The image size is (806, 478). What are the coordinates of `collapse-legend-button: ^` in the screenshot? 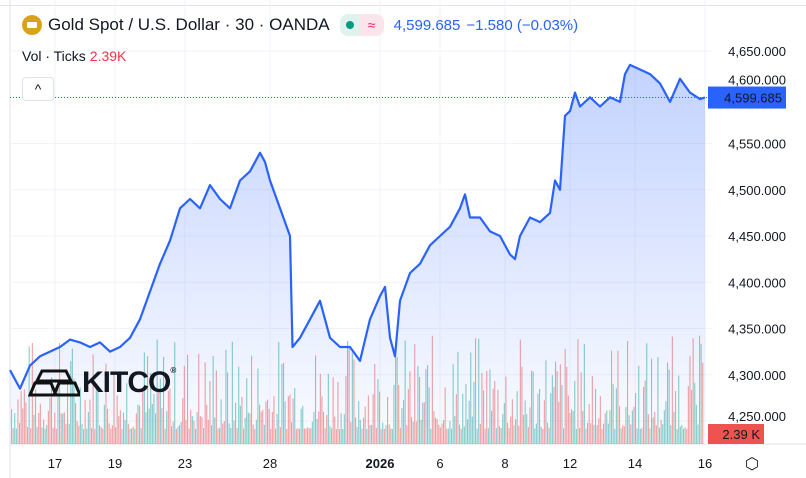 It's located at (38, 89).